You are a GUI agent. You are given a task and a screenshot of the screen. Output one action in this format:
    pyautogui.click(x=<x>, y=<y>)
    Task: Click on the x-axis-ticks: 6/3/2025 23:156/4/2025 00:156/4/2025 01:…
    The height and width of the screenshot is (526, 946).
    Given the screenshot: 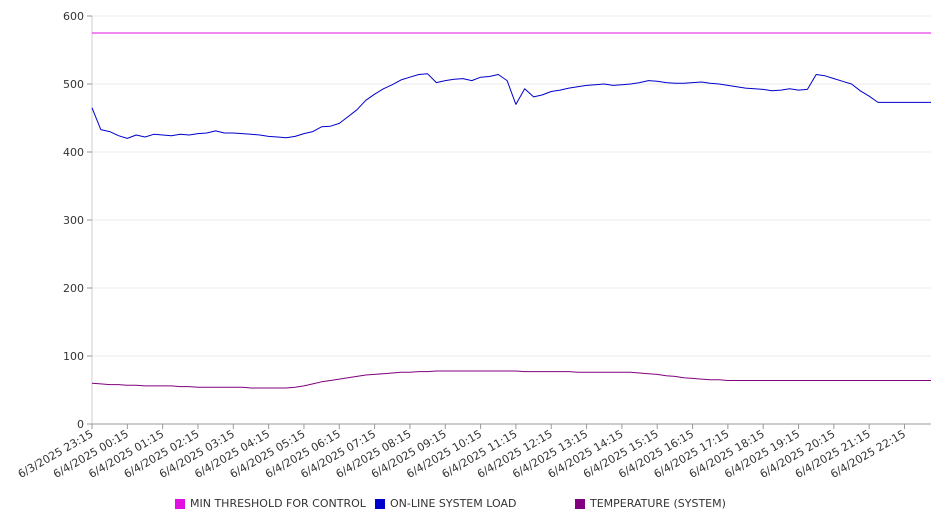 What is the action you would take?
    pyautogui.click(x=462, y=452)
    